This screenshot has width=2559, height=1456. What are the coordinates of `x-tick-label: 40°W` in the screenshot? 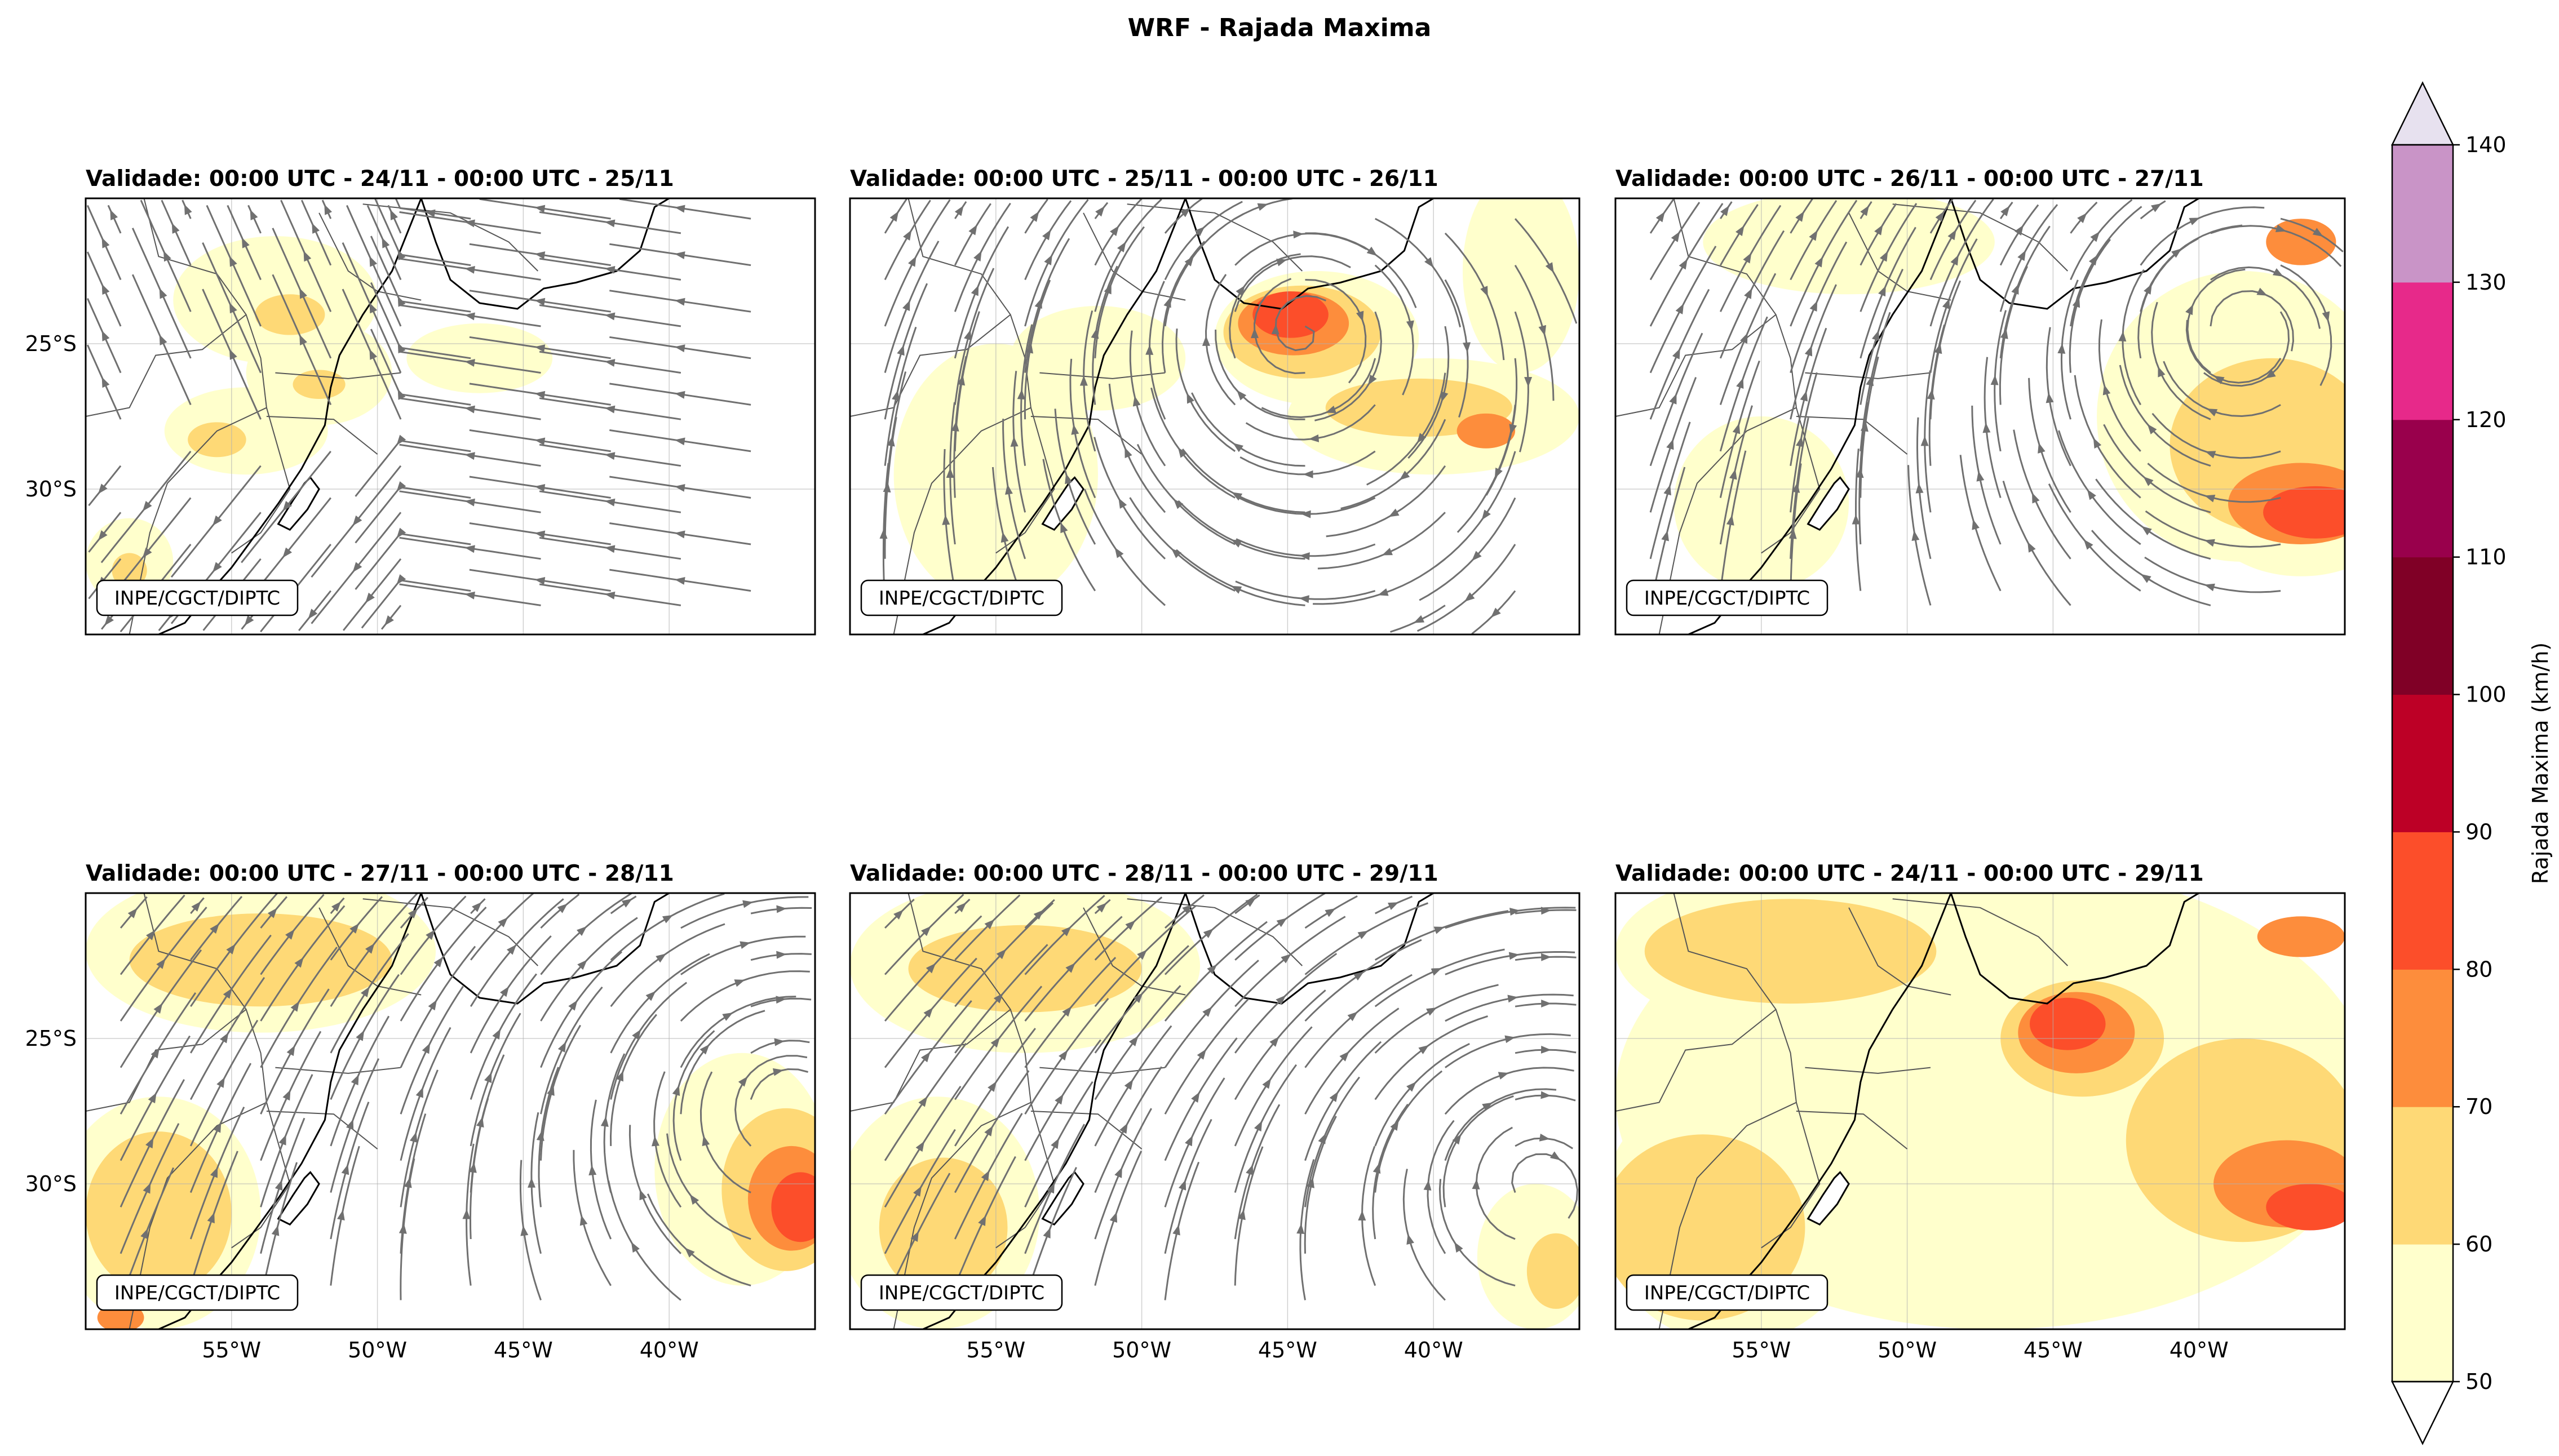 It's located at (2199, 1350).